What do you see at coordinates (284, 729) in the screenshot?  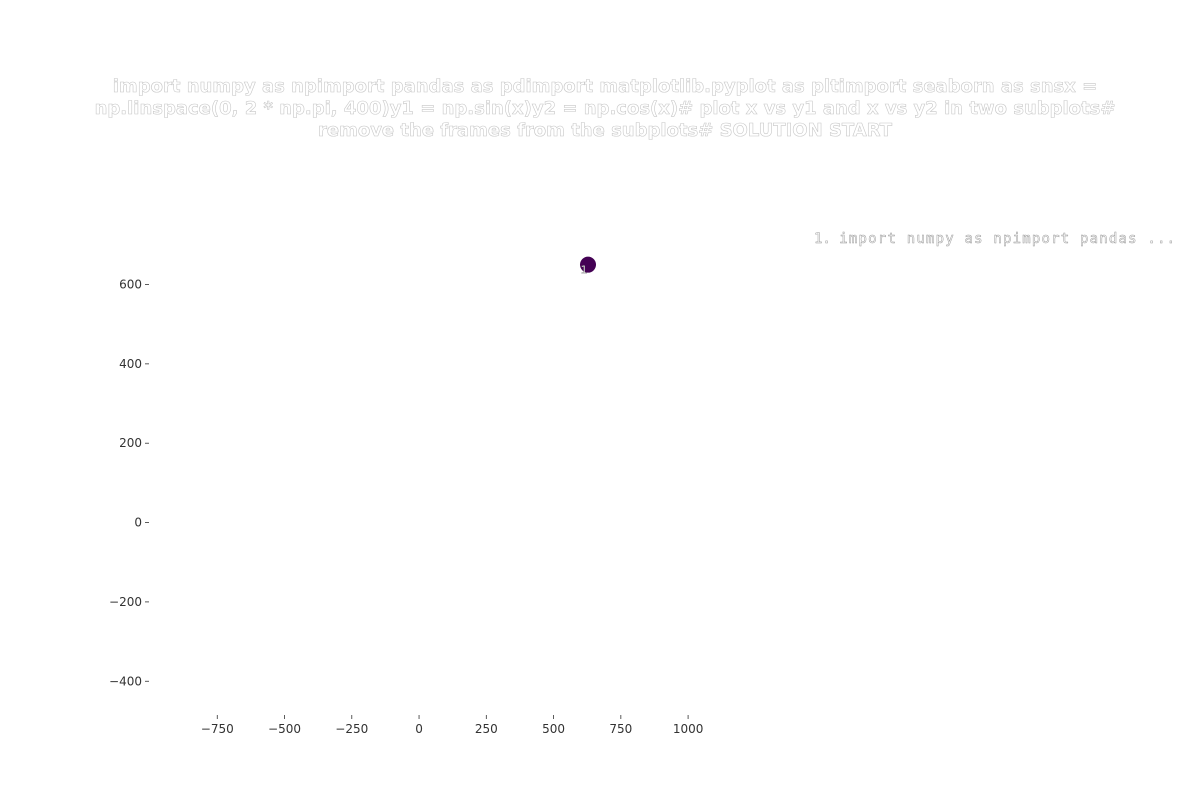 I see `x-tick-label: −500` at bounding box center [284, 729].